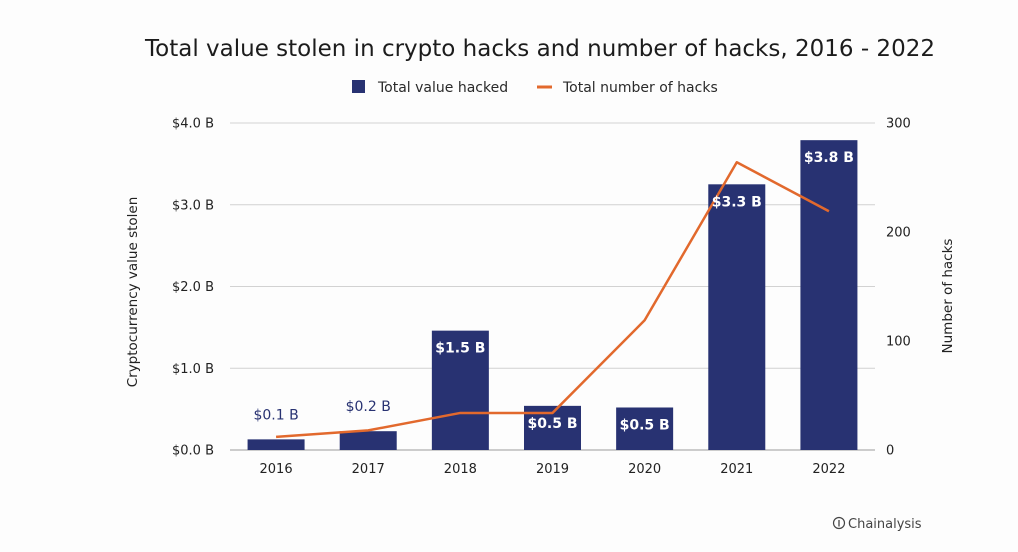 The height and width of the screenshot is (552, 1018). What do you see at coordinates (535, 88) in the screenshot?
I see `legend: Total value hacked Total number of hacks` at bounding box center [535, 88].